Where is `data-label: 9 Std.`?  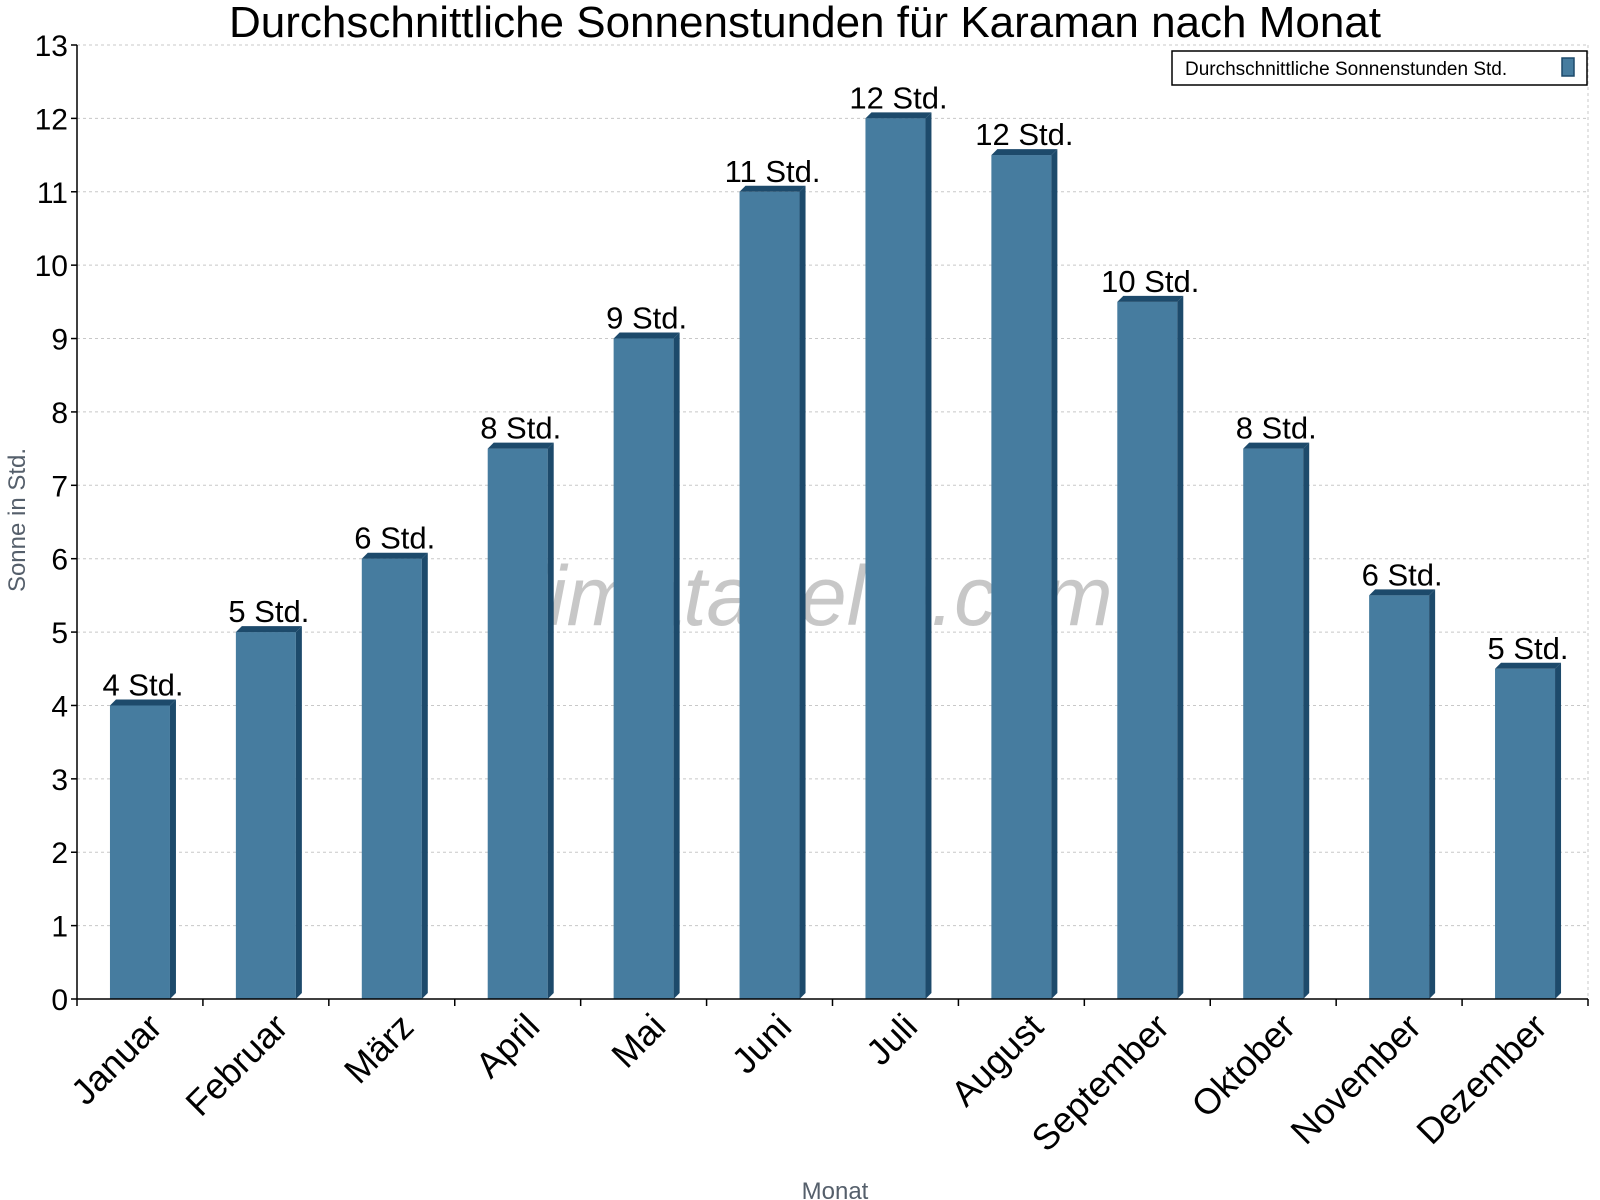 data-label: 9 Std. is located at coordinates (646, 318).